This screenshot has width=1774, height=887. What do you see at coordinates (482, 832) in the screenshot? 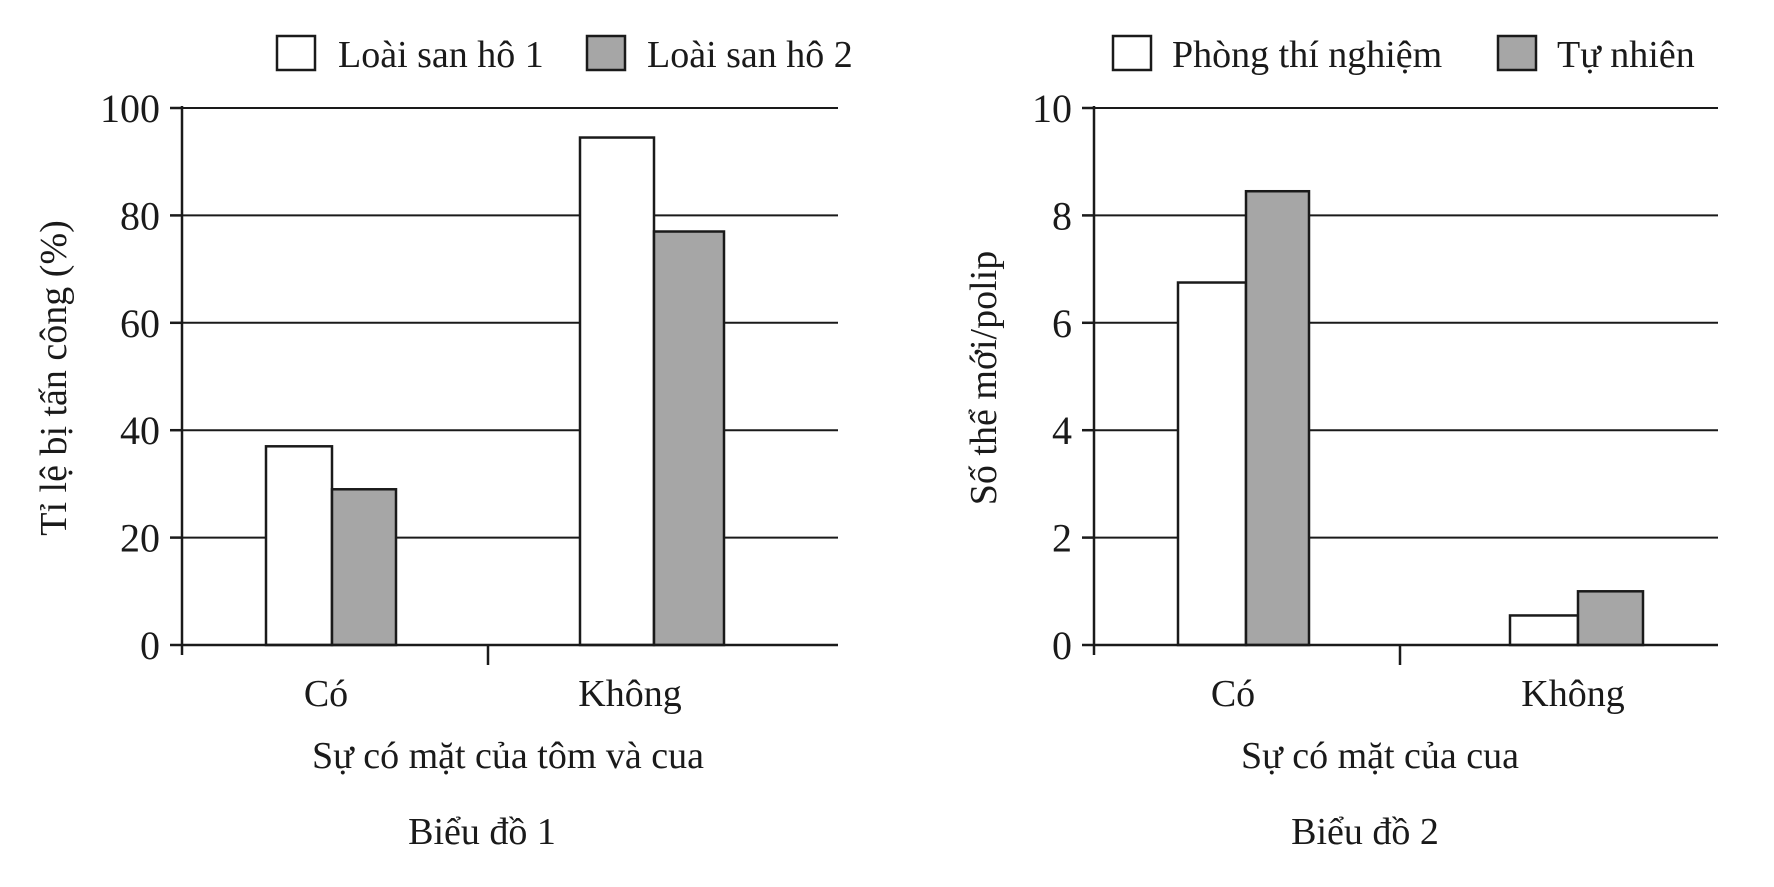
I see `chart-1-caption: Biểu đồ 1` at bounding box center [482, 832].